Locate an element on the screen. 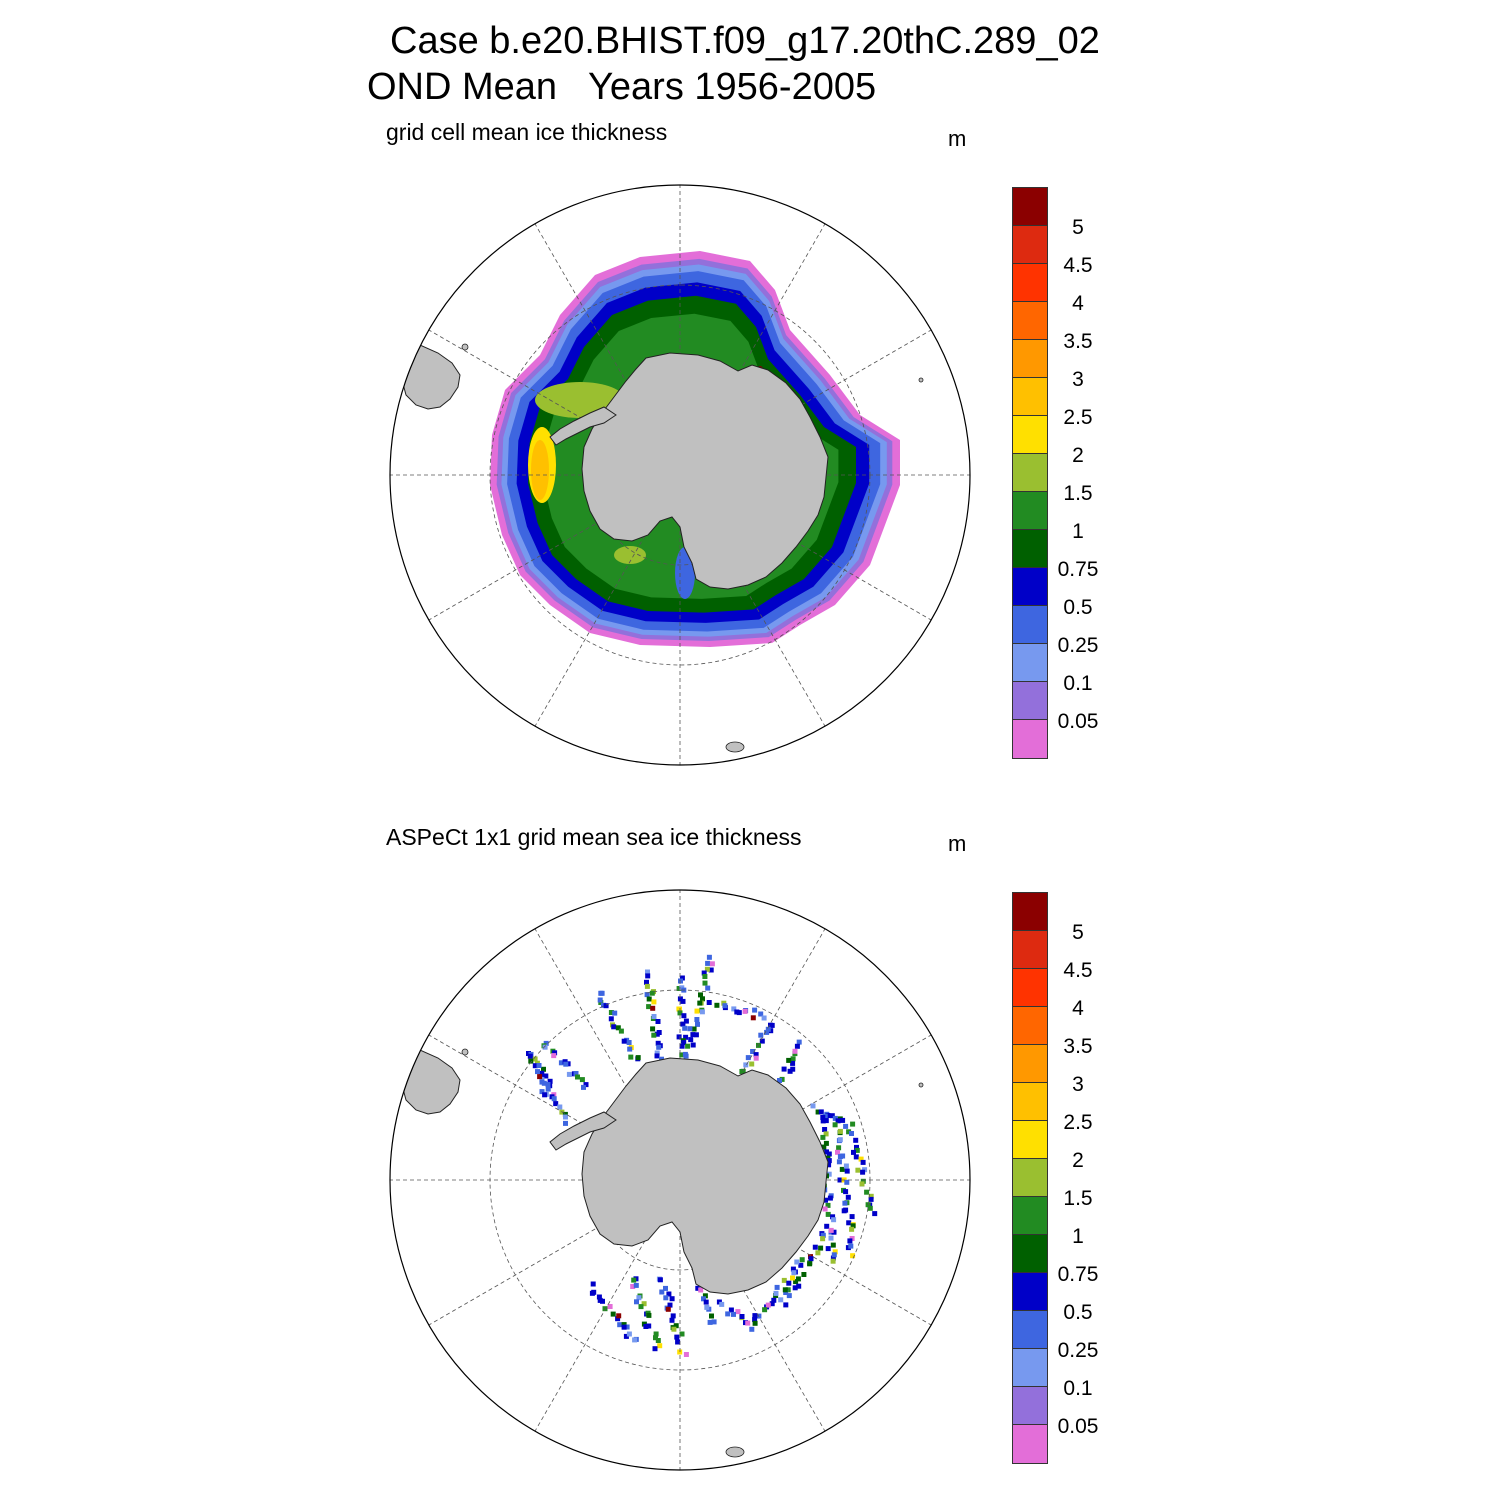  panel2-colorbar-tick-label: 1.5 is located at coordinates (1078, 1198).